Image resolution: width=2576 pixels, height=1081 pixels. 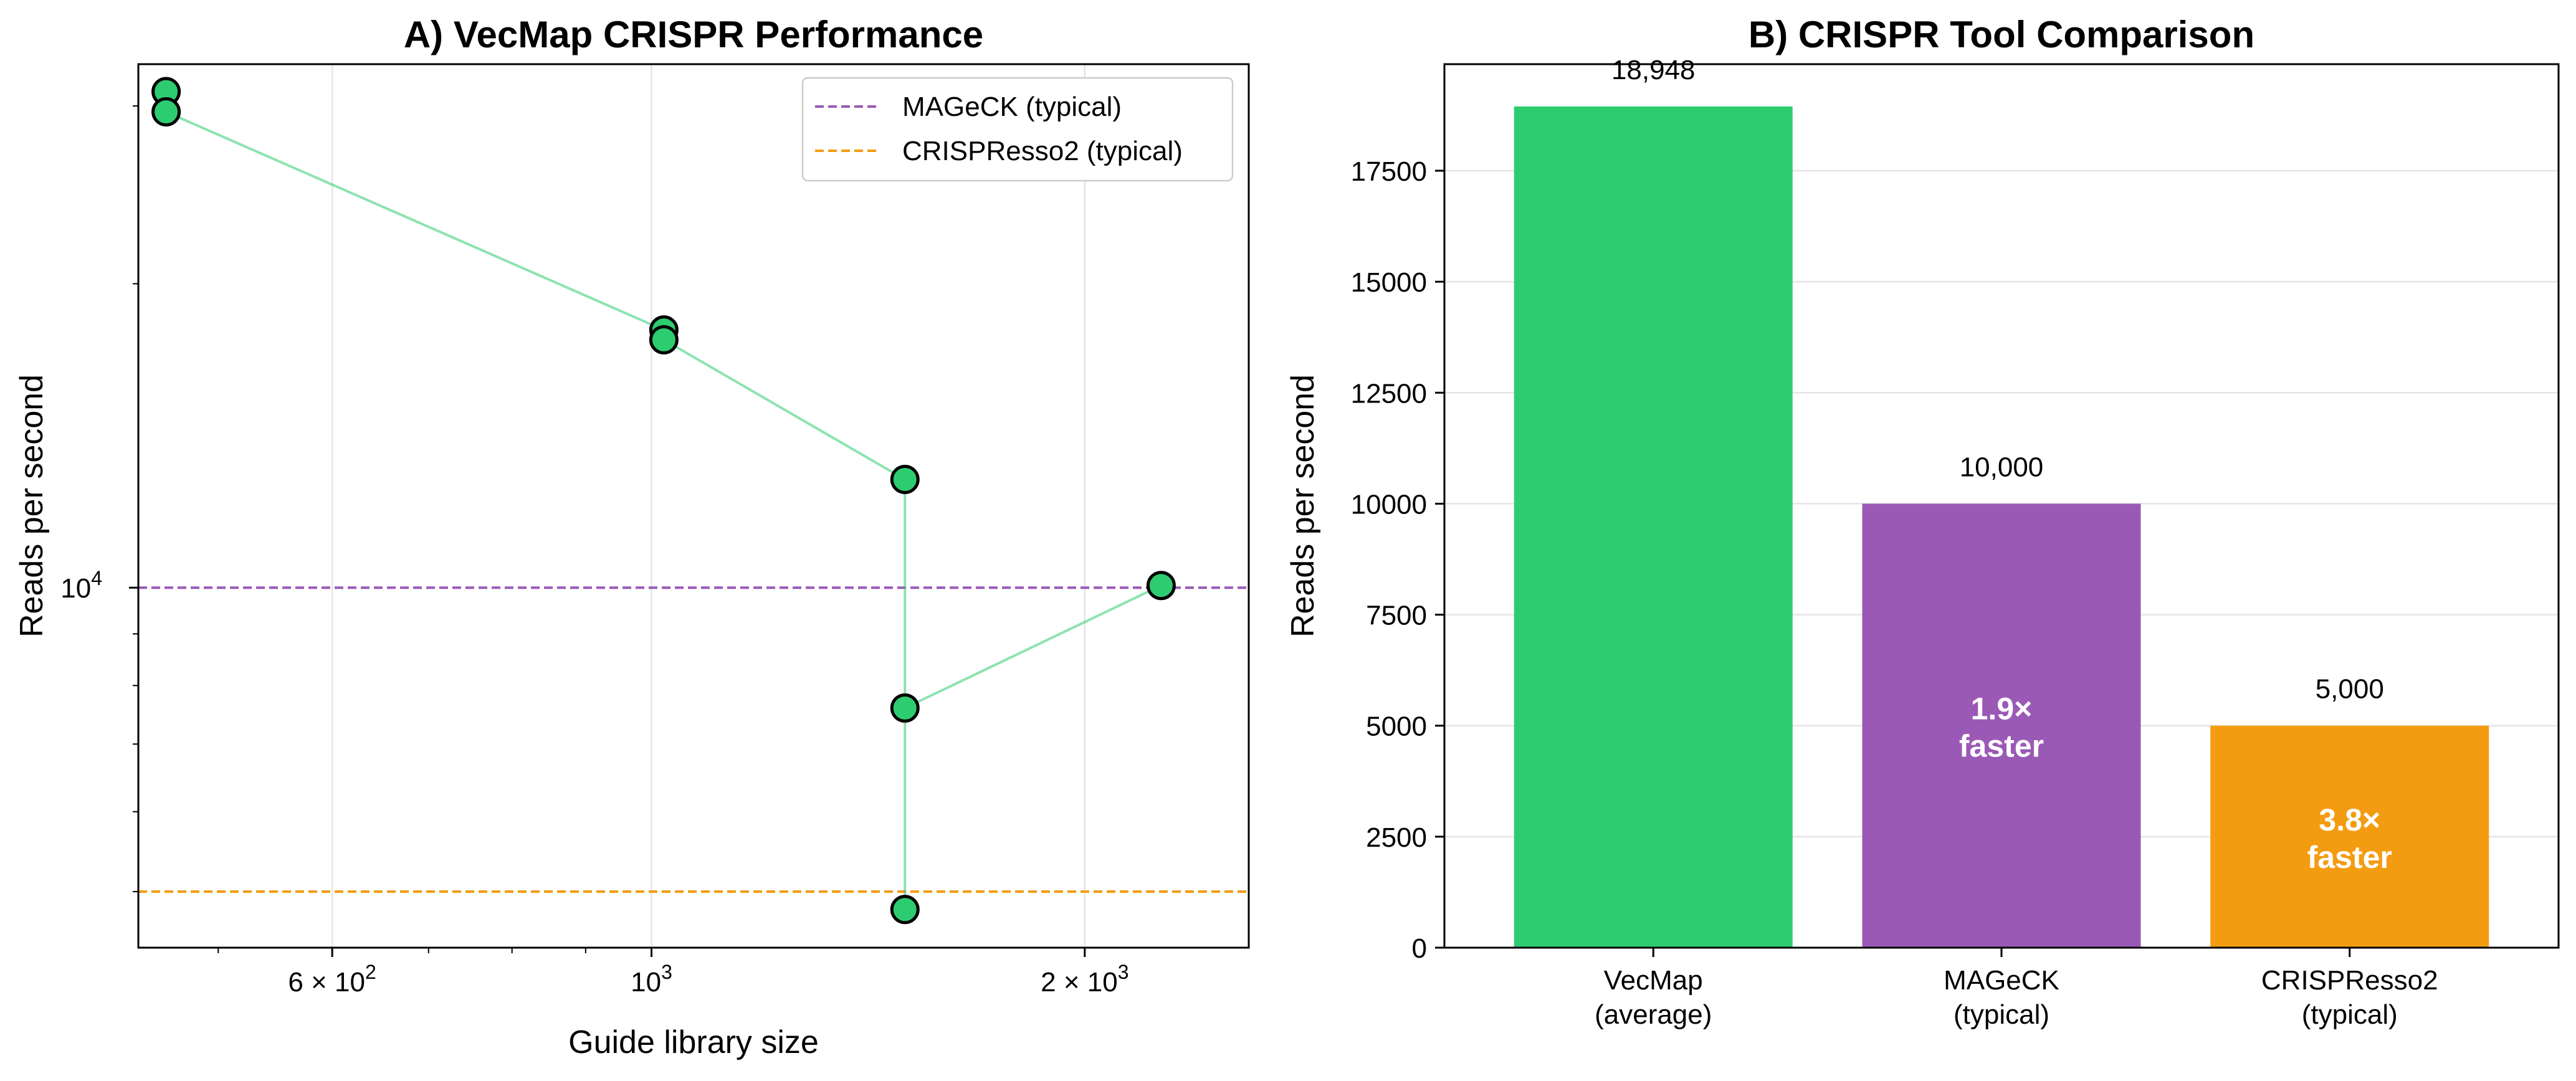 What do you see at coordinates (2350, 690) in the screenshot?
I see `bar-value-label: 5,000` at bounding box center [2350, 690].